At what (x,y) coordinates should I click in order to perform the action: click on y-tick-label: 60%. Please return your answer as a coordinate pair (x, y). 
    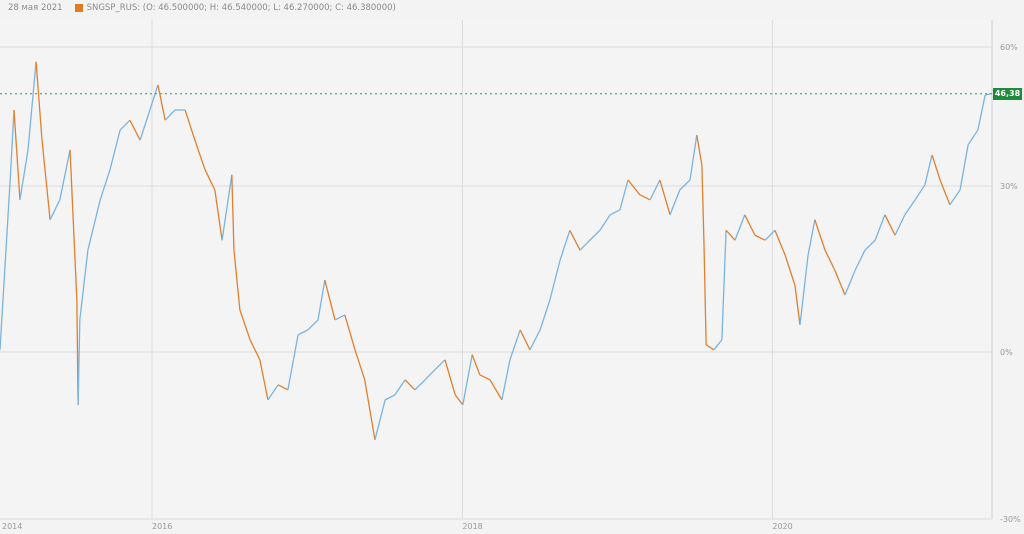
    Looking at the image, I should click on (1009, 47).